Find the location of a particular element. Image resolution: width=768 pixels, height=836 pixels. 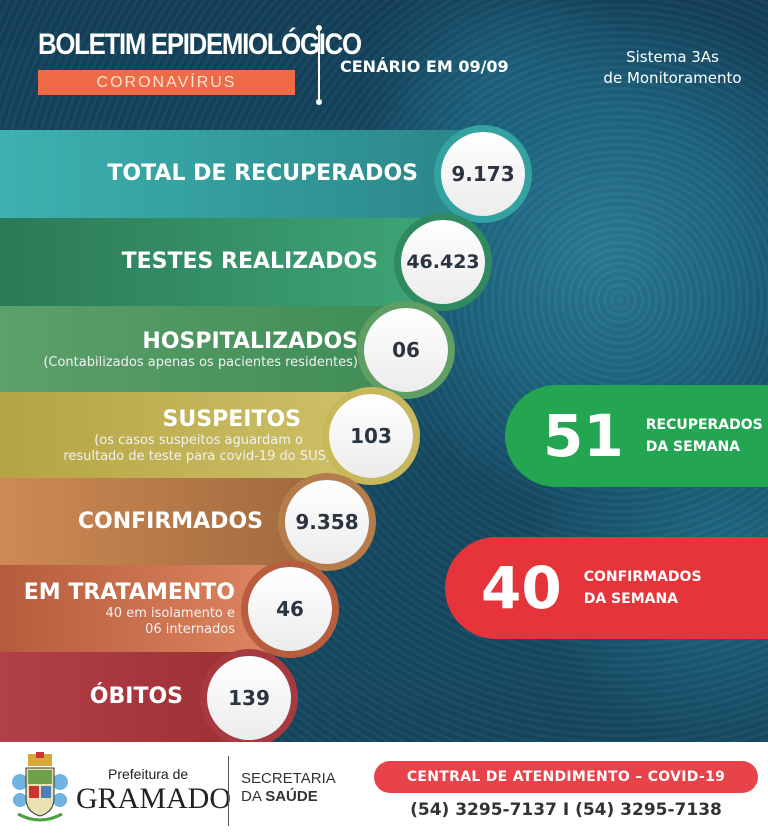

weekly-confirmed-value: 40 is located at coordinates (521, 588).